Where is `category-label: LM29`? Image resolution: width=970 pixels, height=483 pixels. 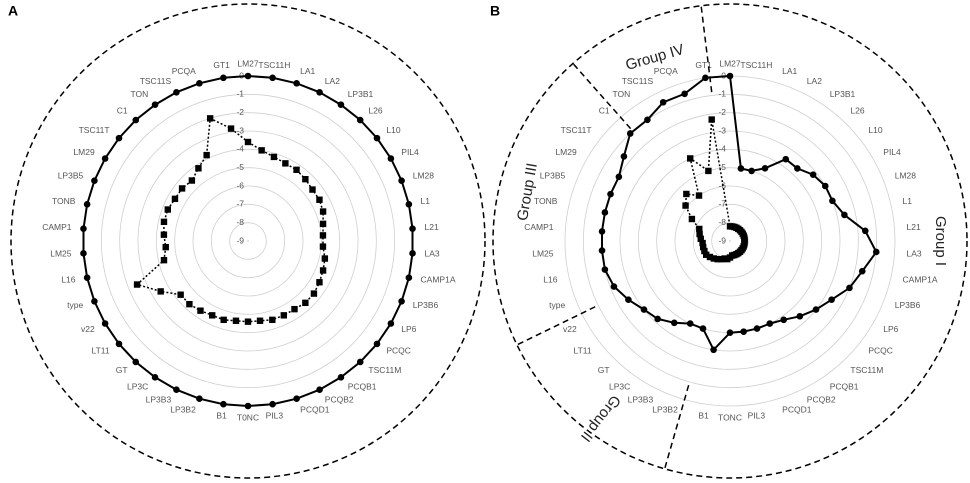
category-label: LM29 is located at coordinates (84, 152).